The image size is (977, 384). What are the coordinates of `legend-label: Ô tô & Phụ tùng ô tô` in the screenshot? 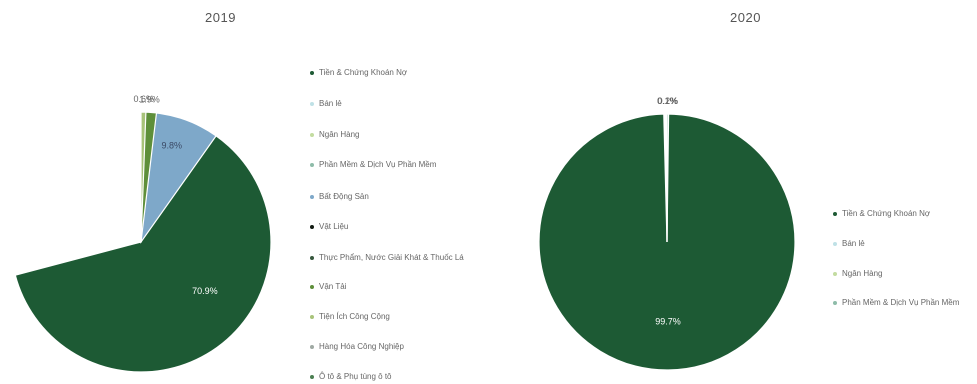 It's located at (355, 376).